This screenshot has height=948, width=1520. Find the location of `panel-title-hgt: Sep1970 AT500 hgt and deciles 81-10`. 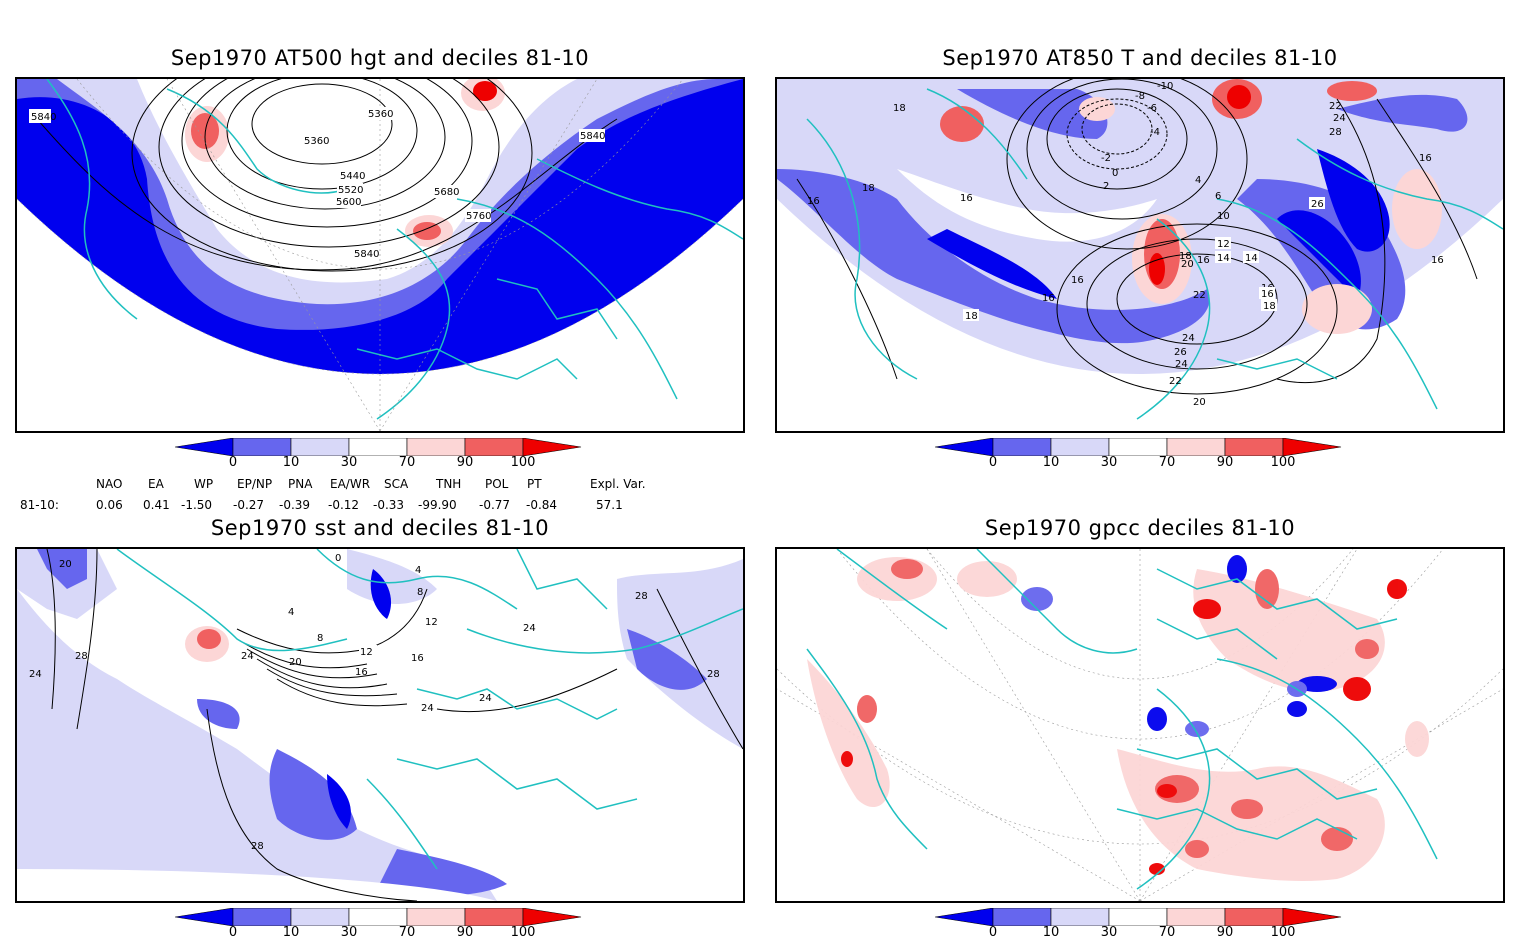

panel-title-hgt: Sep1970 AT500 hgt and deciles 81-10 is located at coordinates (380, 58).